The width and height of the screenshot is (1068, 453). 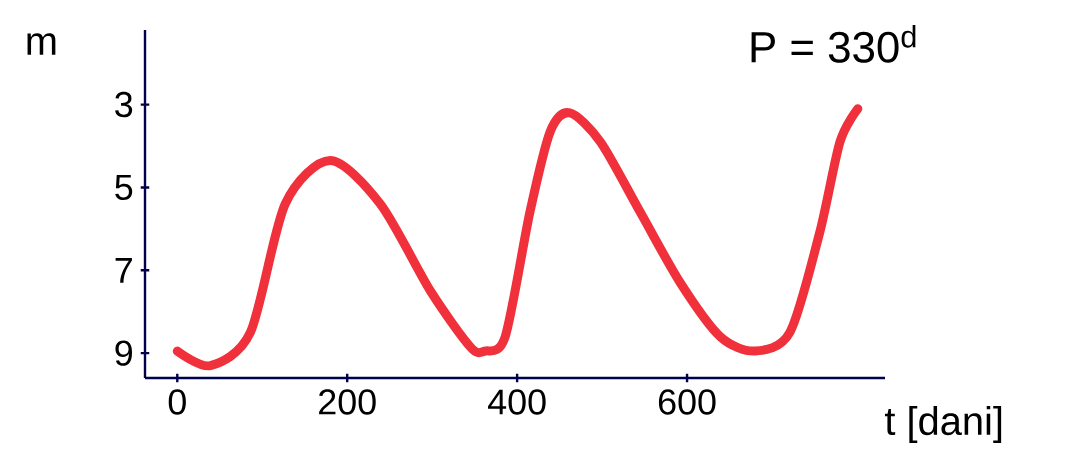 I want to click on annotation: P = 330$^{d}$, so click(x=833, y=44).